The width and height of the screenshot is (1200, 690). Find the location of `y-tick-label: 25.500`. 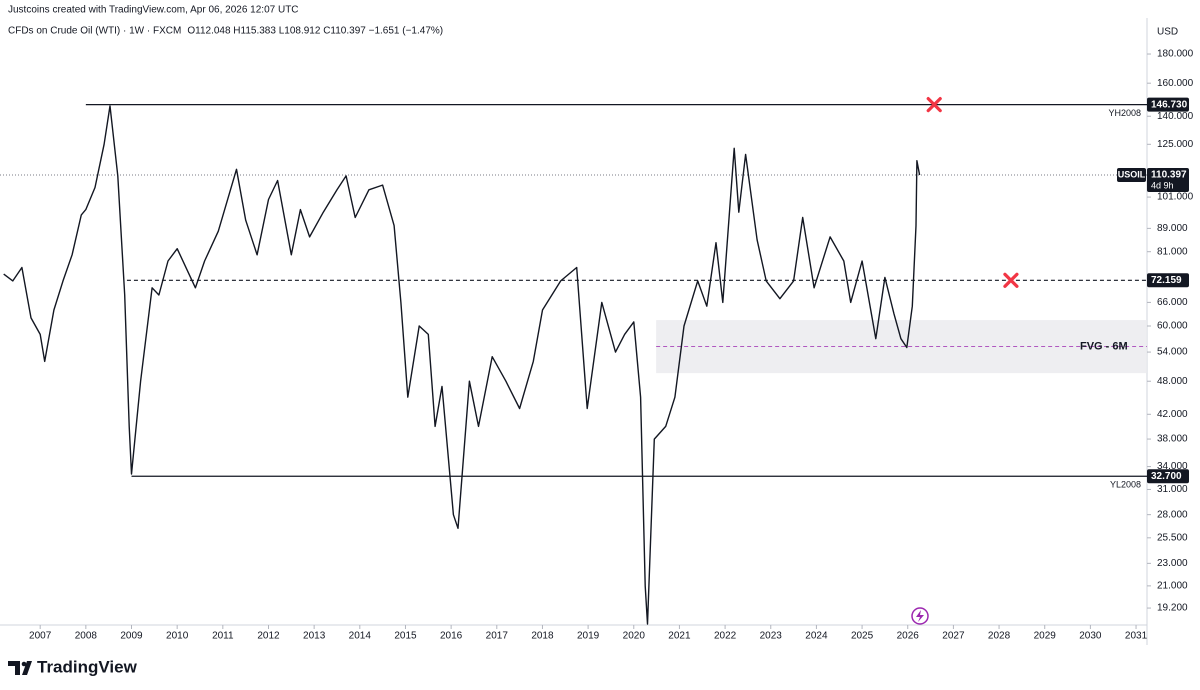

y-tick-label: 25.500 is located at coordinates (1172, 537).